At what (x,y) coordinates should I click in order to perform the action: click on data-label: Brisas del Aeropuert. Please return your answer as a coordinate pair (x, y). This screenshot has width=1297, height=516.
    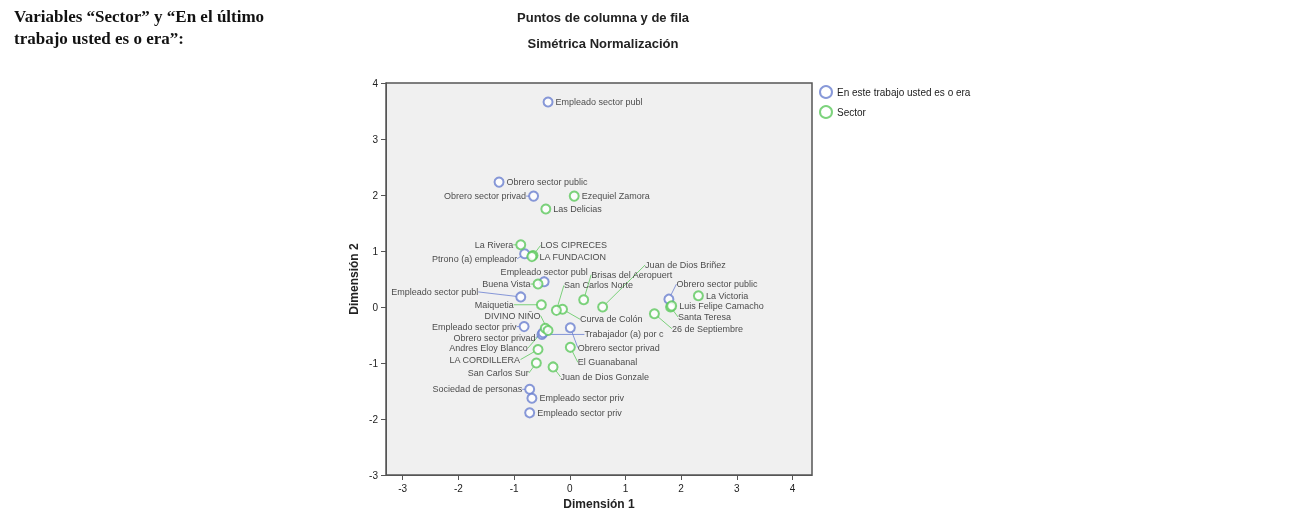
    Looking at the image, I should click on (632, 274).